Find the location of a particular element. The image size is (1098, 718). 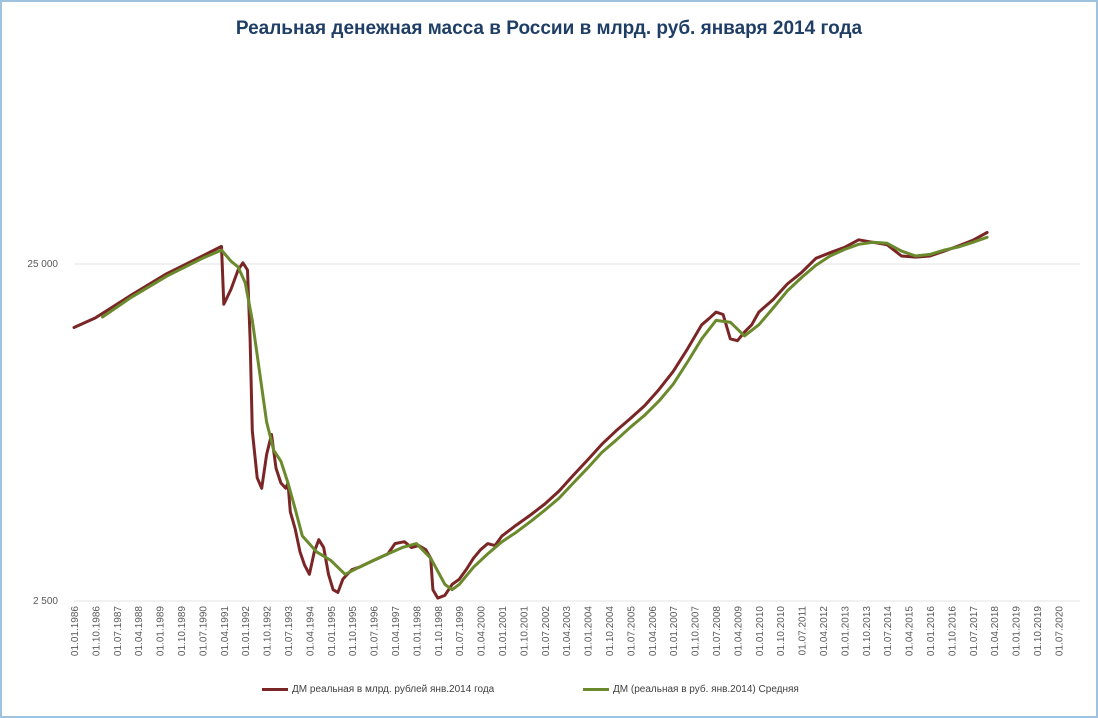

x-tick-label: 01.01.1995 is located at coordinates (332, 631).